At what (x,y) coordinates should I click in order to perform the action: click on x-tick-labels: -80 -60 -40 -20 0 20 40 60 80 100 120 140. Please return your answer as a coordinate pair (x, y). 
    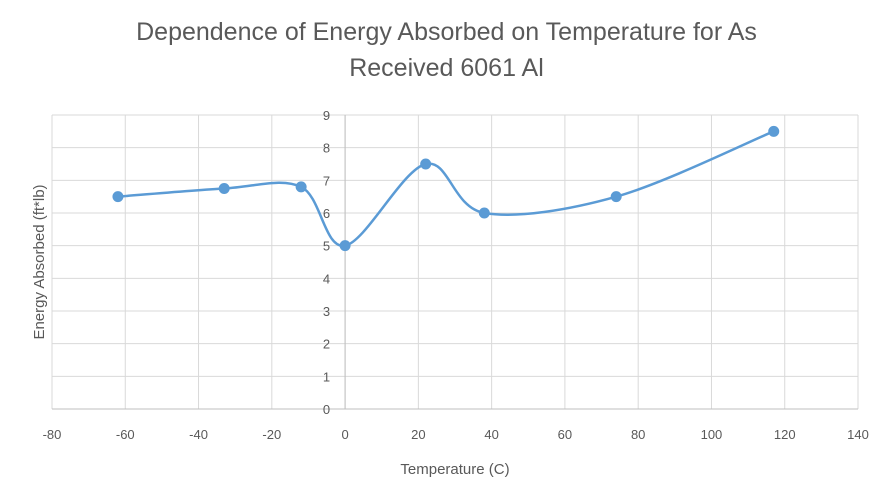
    Looking at the image, I should click on (456, 434).